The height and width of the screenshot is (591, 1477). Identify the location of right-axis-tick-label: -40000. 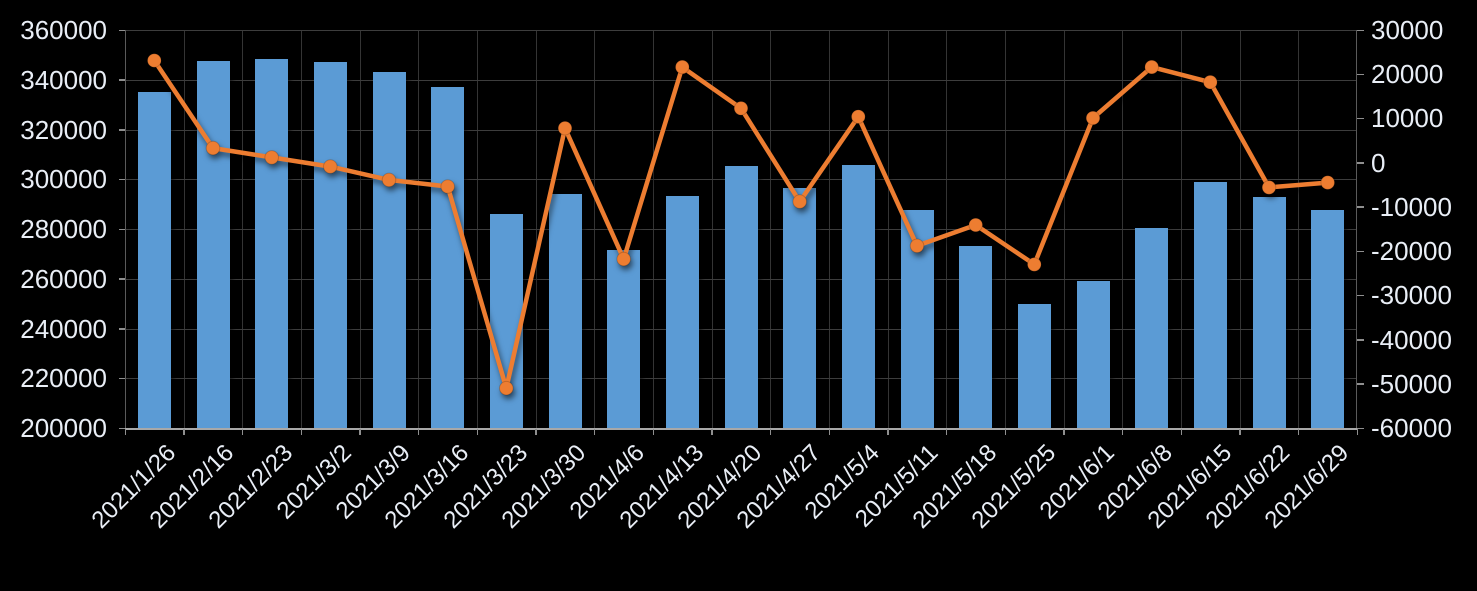
(1411, 339).